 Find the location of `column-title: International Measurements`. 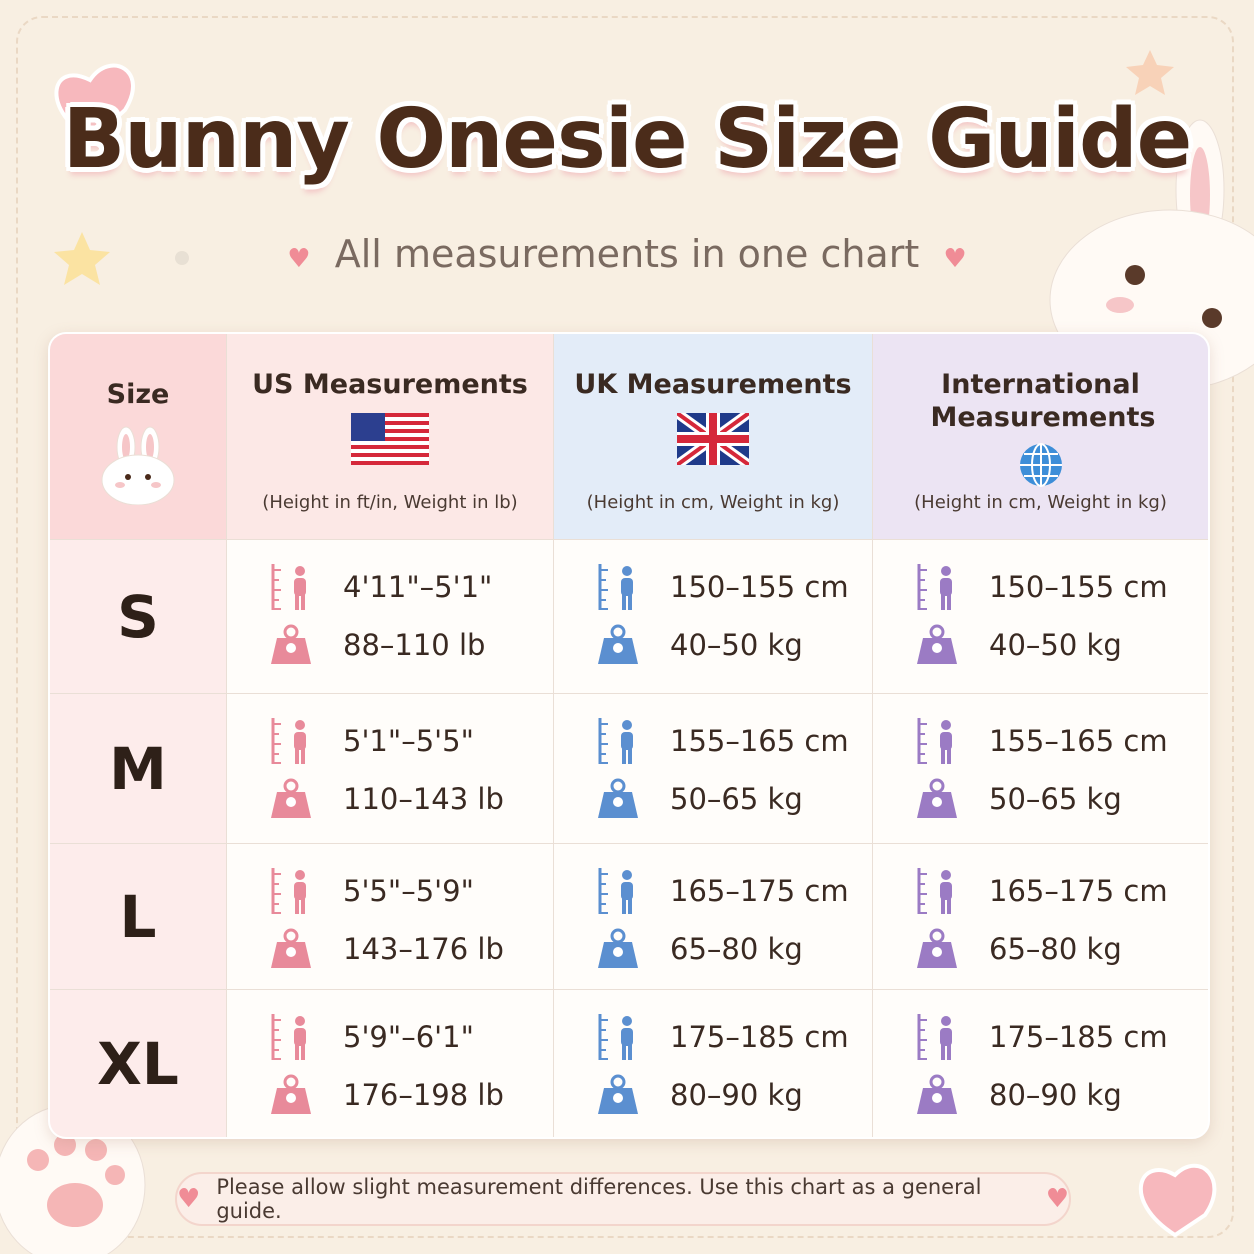

column-title: International Measurements is located at coordinates (1043, 401).